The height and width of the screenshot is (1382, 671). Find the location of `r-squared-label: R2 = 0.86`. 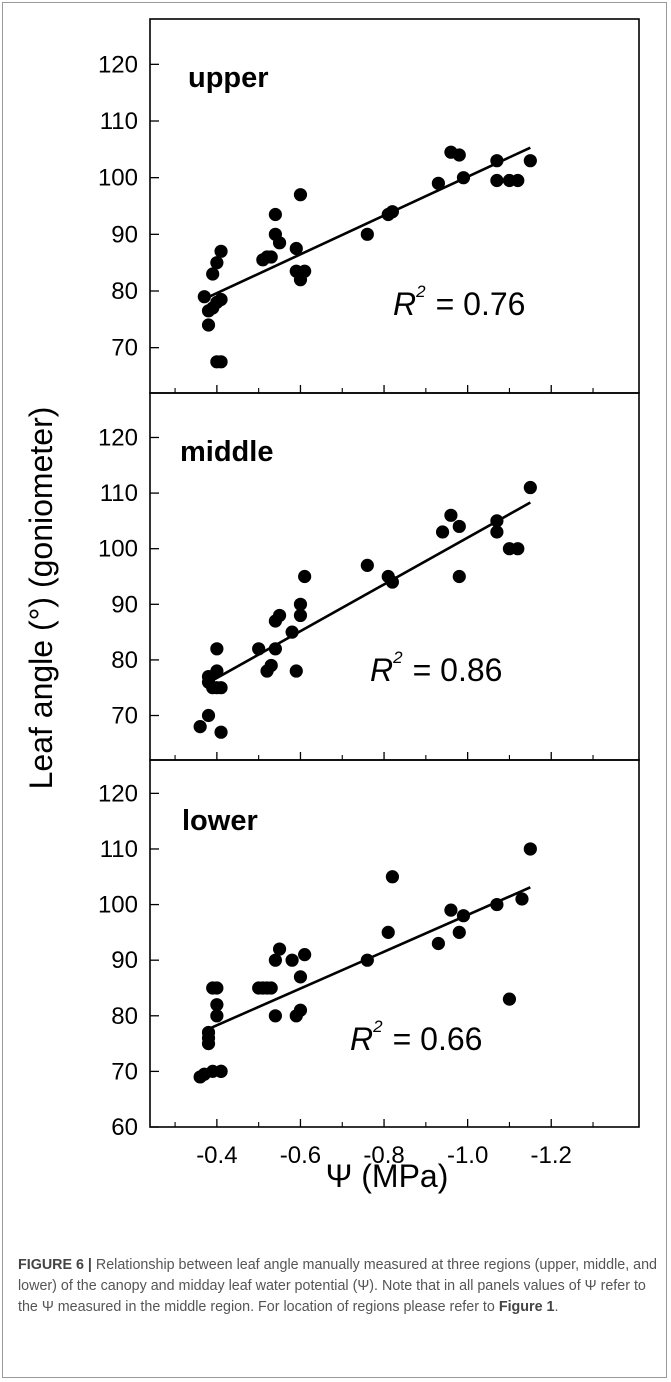

r-squared-label: R2 = 0.86 is located at coordinates (436, 668).